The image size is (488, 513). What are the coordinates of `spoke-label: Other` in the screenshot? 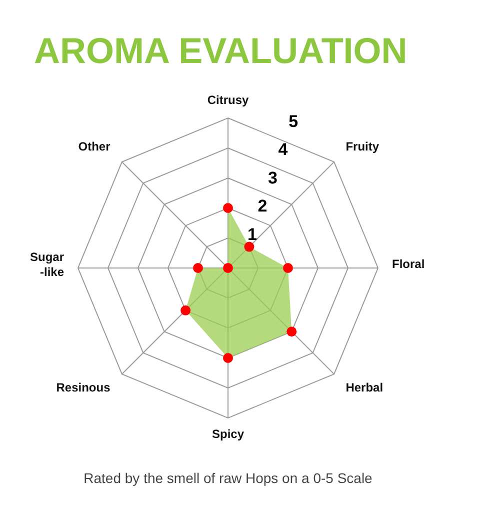 It's located at (94, 146).